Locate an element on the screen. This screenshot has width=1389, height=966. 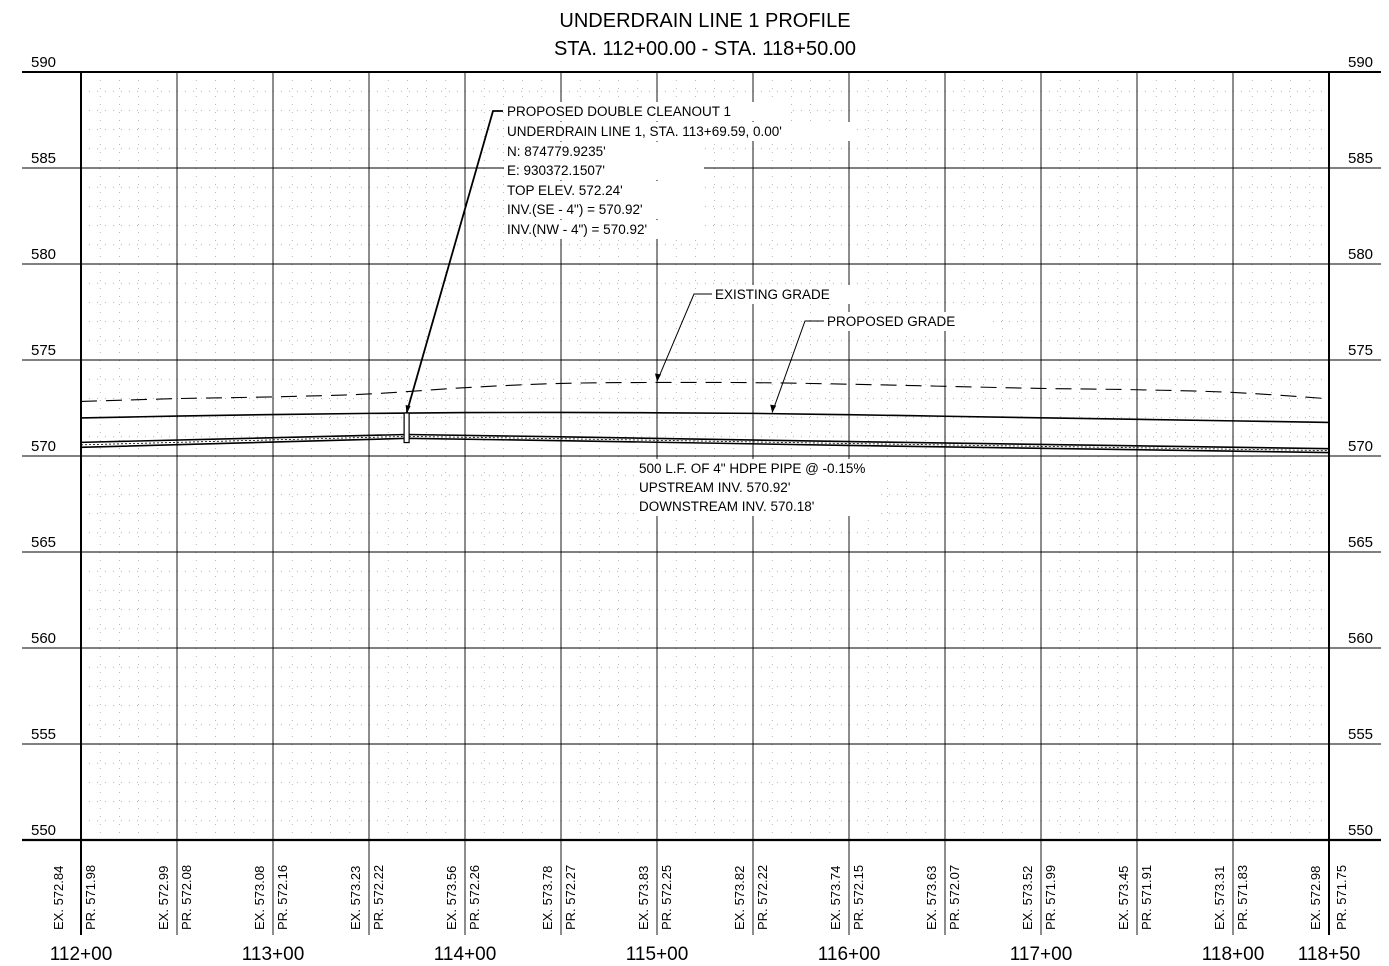
table-existing-elev: EX. 573.74 is located at coordinates (835, 898).